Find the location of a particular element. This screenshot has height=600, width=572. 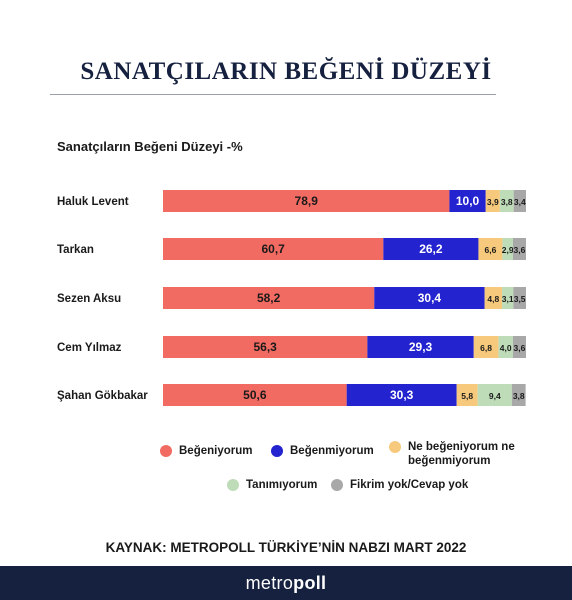

data-label-tarkan-tanimiyorum: 2,9 is located at coordinates (508, 250).